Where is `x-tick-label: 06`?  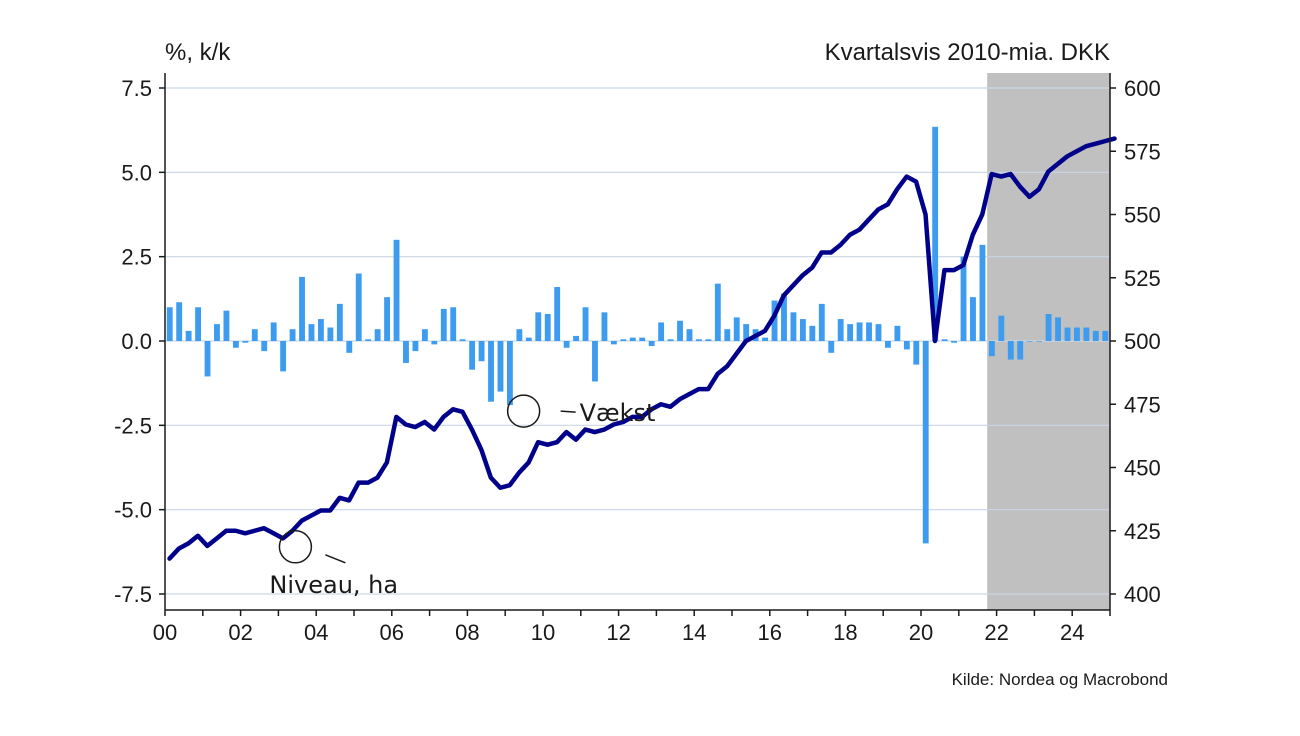
x-tick-label: 06 is located at coordinates (392, 632).